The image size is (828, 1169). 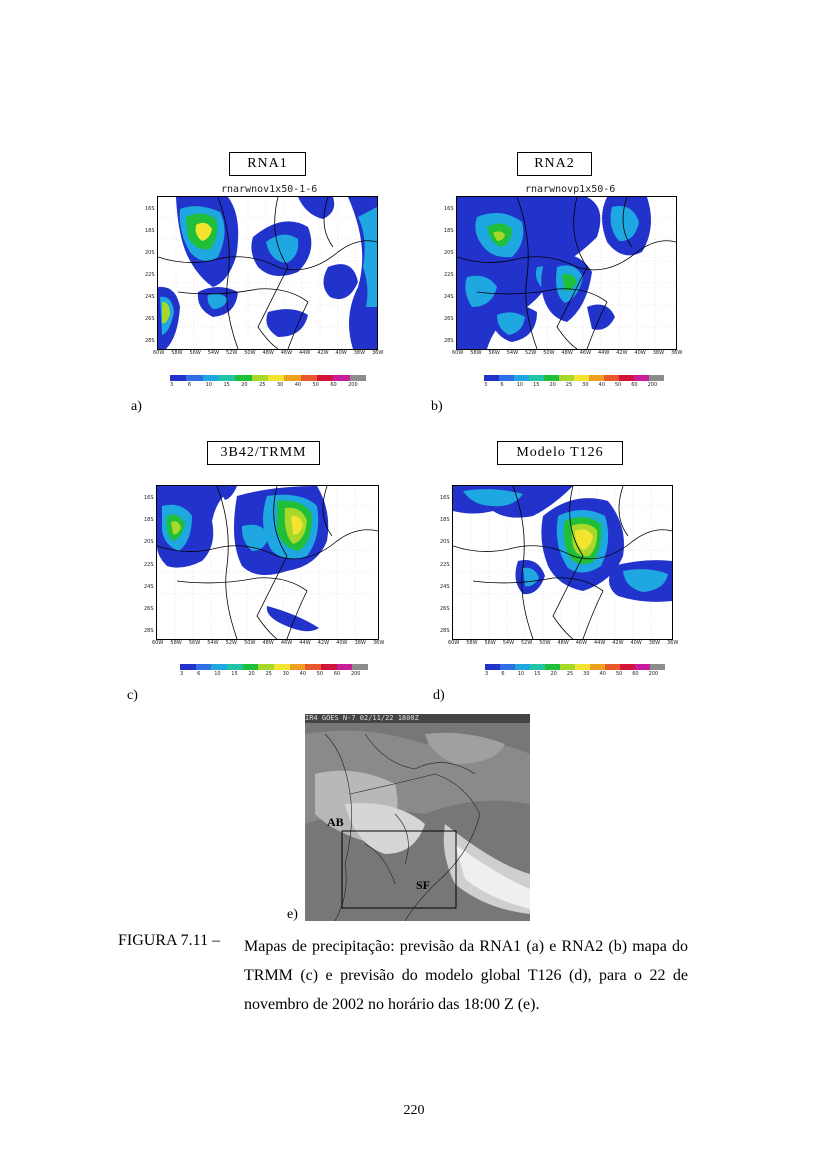 I want to click on lat-tick-label: 20S, so click(x=150, y=253).